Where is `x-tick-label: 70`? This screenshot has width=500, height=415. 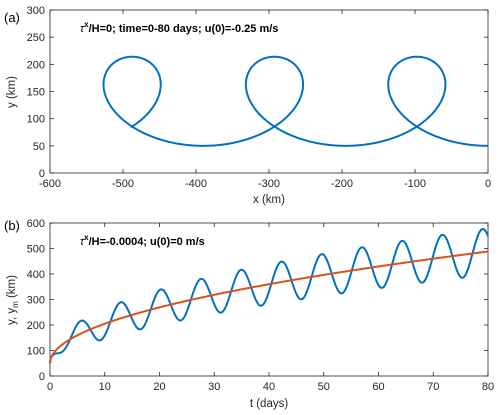
x-tick-label: 70 is located at coordinates (433, 387).